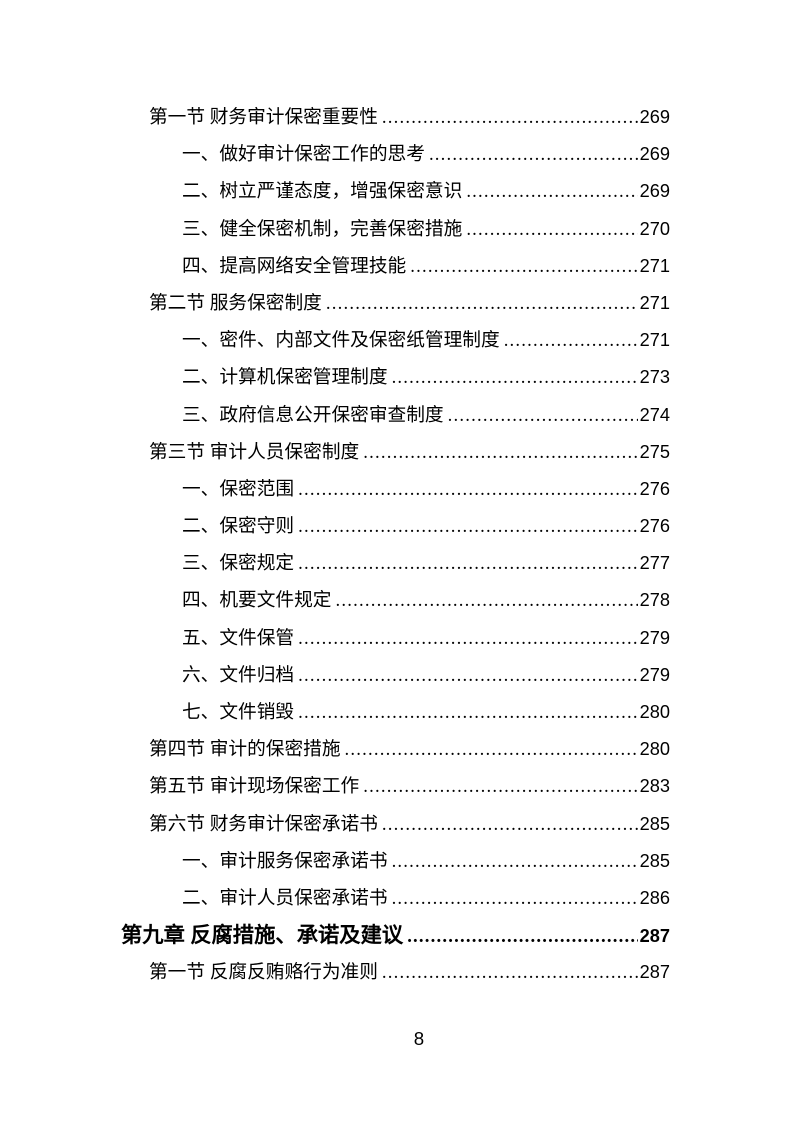  What do you see at coordinates (341, 341) in the screenshot?
I see `toc-entry-title: 一、密件、内部文件及保密纸管理制度` at bounding box center [341, 341].